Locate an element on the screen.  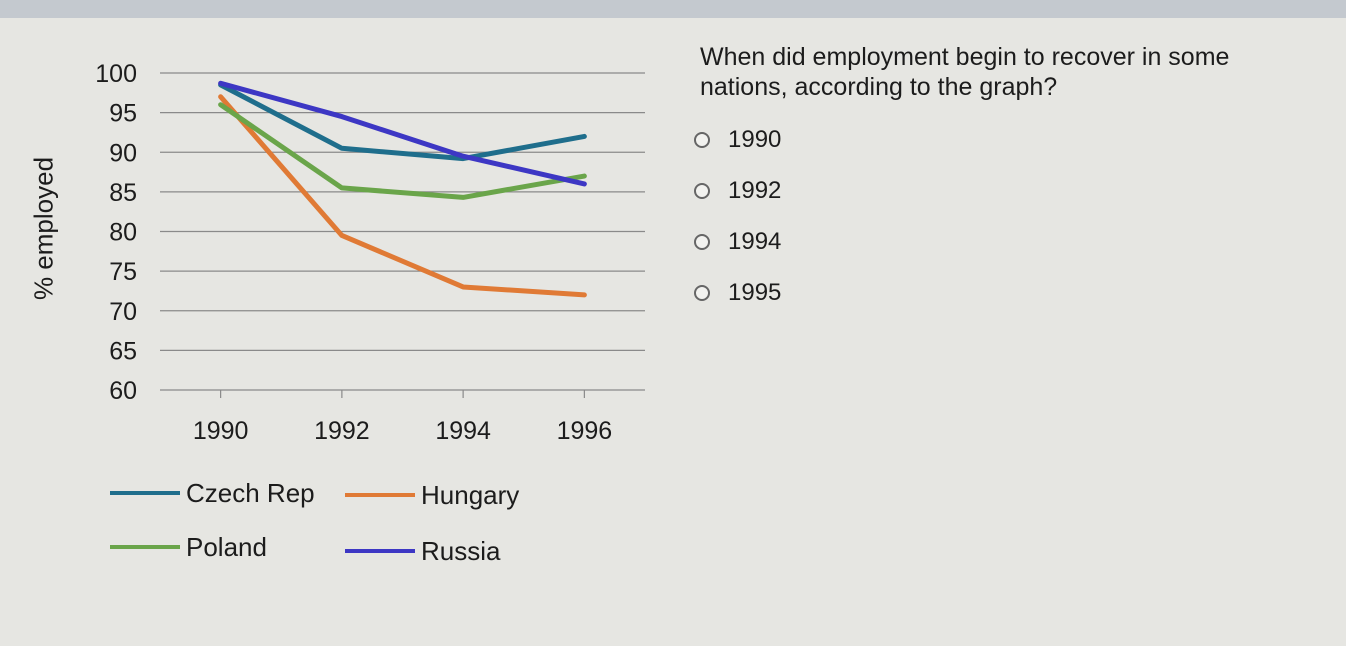
legend-item-poland: Poland is located at coordinates (188, 547).